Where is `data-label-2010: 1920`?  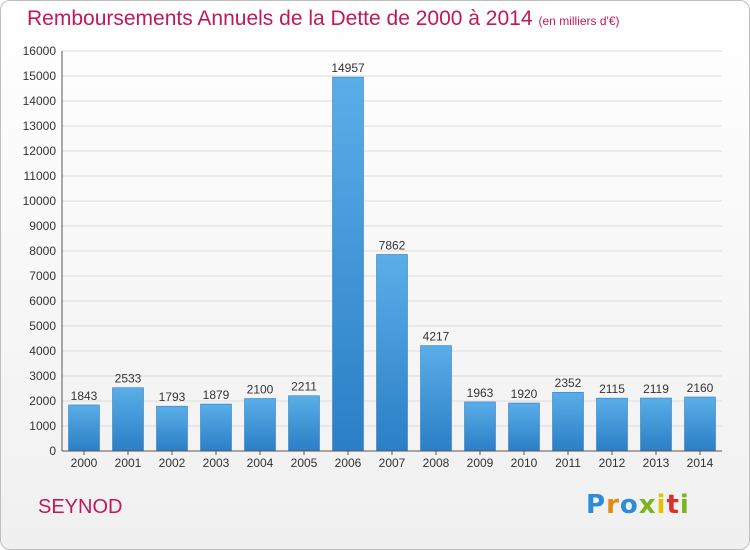 data-label-2010: 1920 is located at coordinates (524, 394).